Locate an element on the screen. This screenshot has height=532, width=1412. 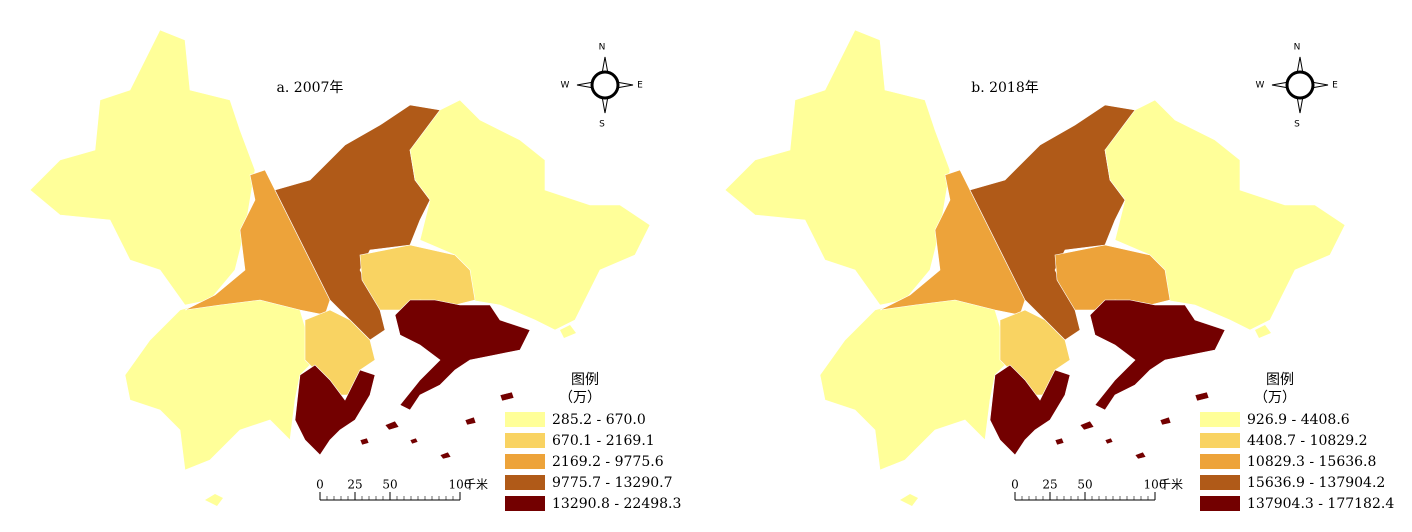
legend-label: 13290.8 - 22498.3 is located at coordinates (616, 504).